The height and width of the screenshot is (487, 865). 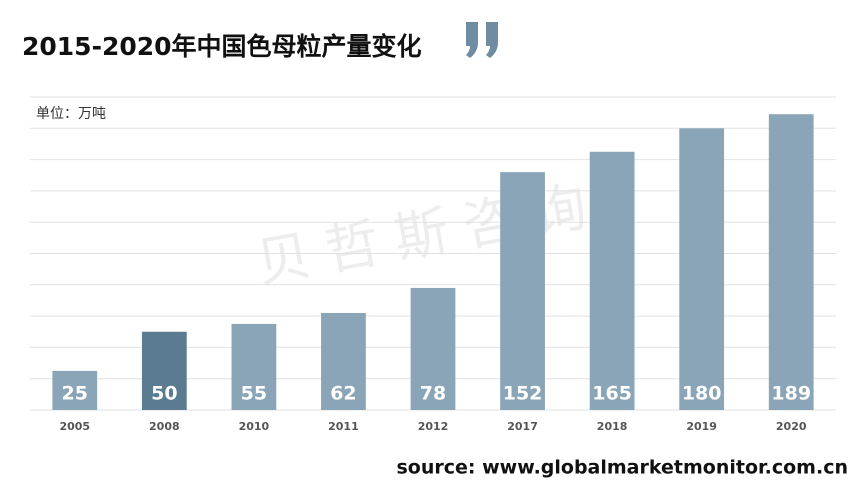 I want to click on chart-title: 2015-2020年中国色母粒产量变化, so click(x=222, y=46).